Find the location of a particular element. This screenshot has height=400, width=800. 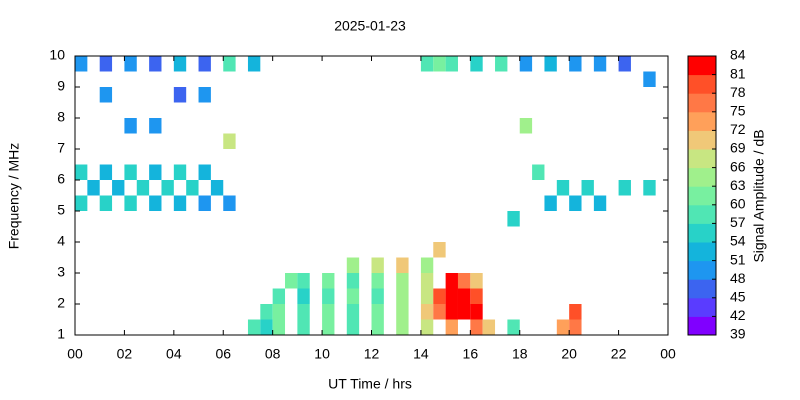

x-tick-label: 20 is located at coordinates (569, 354).